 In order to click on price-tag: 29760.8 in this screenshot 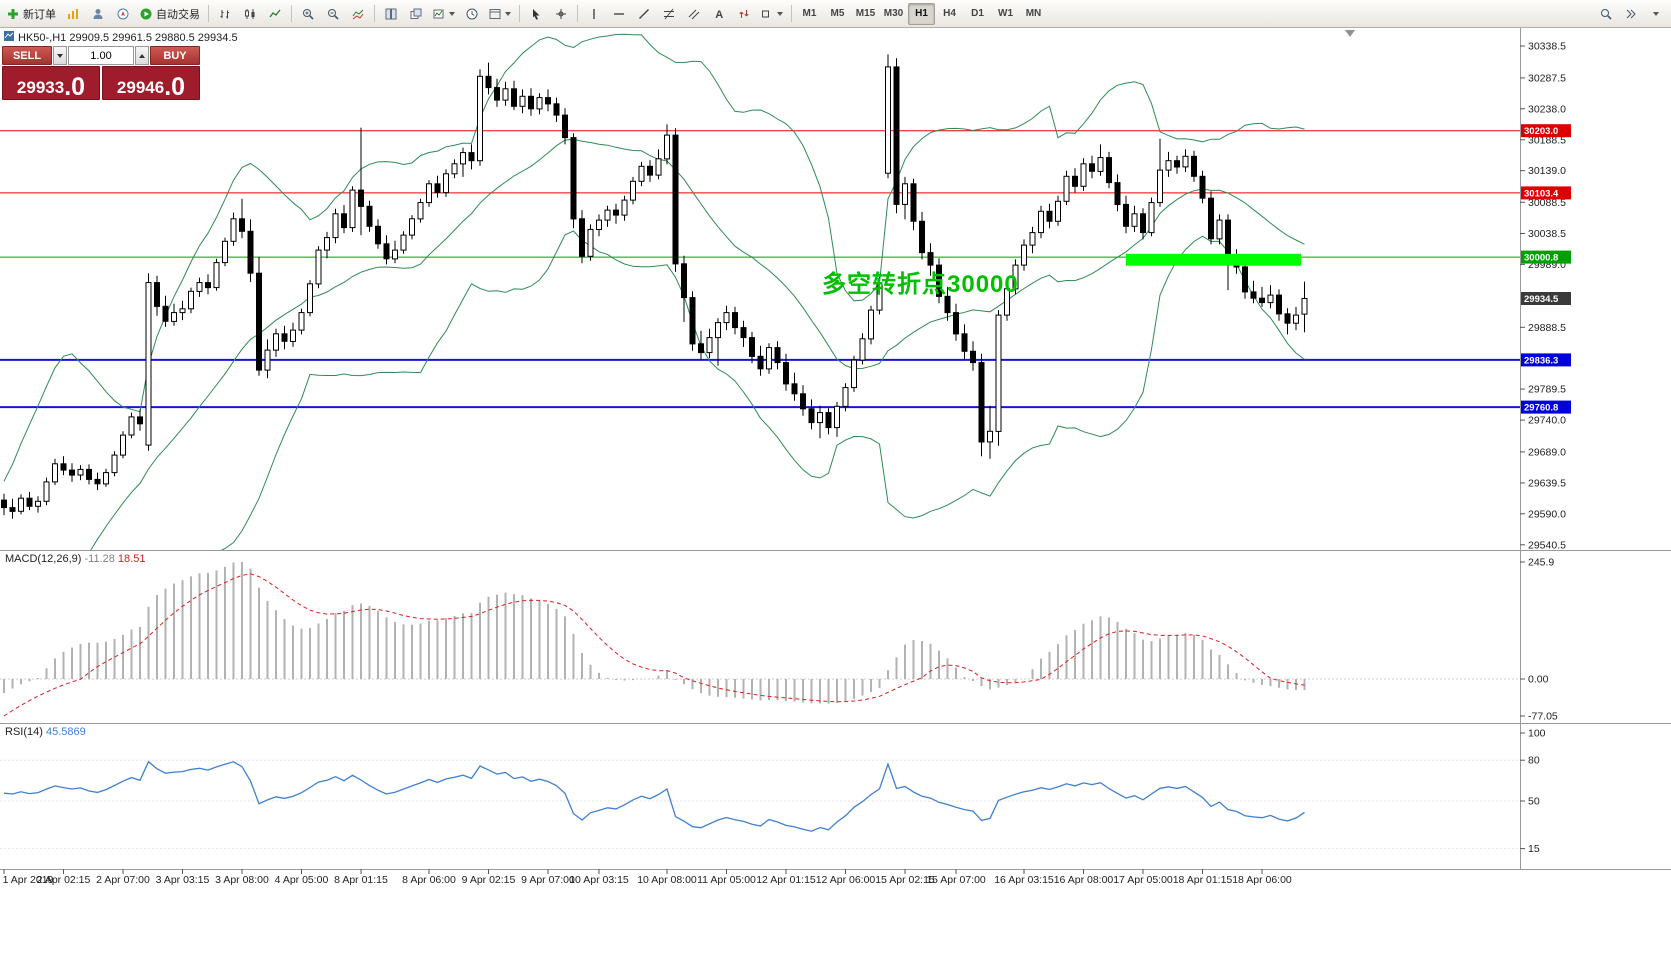, I will do `click(1546, 407)`.